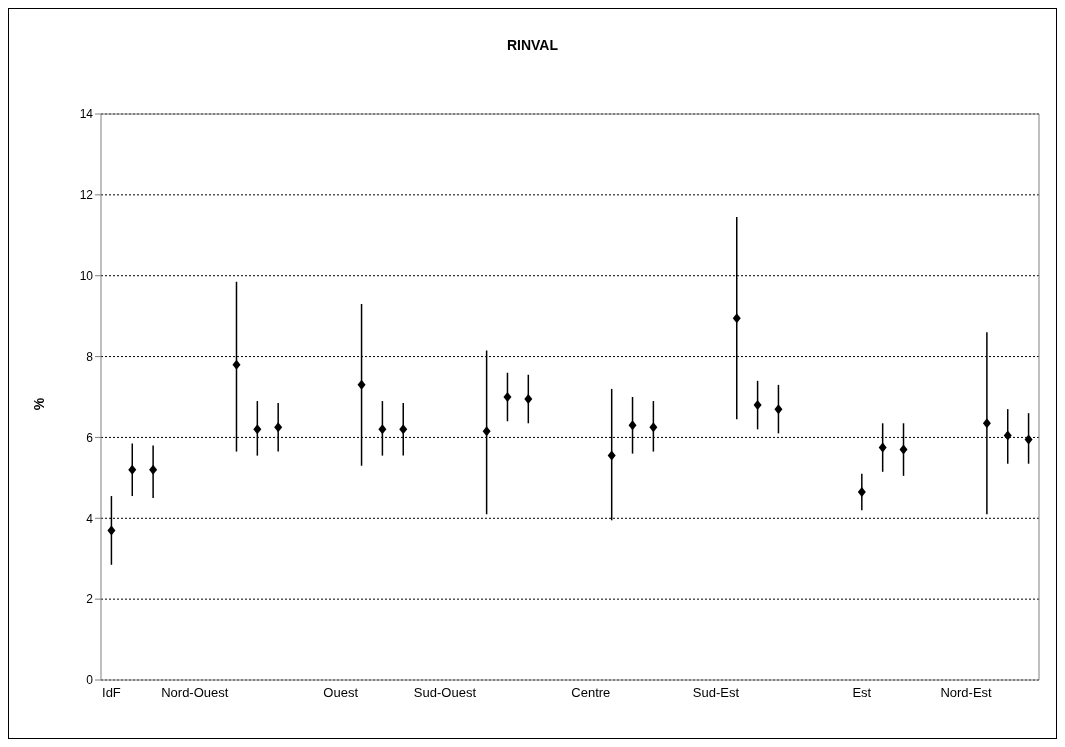  I want to click on y-tick-label: 10, so click(86, 275).